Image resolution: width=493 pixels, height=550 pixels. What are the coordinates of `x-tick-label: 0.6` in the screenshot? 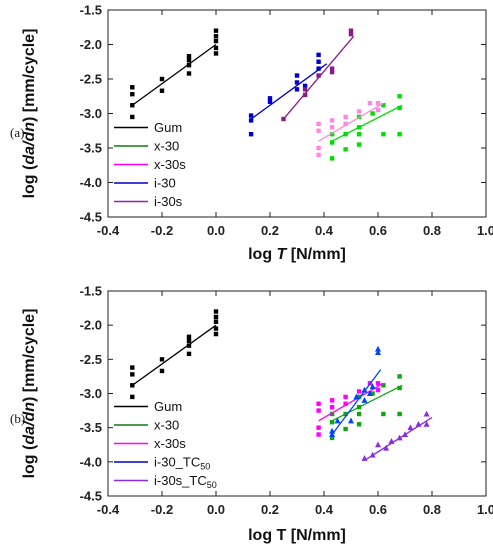 It's located at (378, 509).